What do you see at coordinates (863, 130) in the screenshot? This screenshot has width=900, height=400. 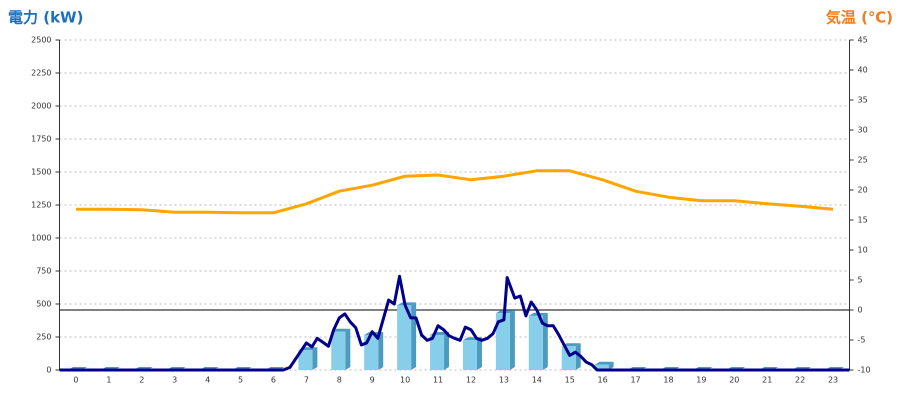 I see `y2-tick-label: 30` at bounding box center [863, 130].